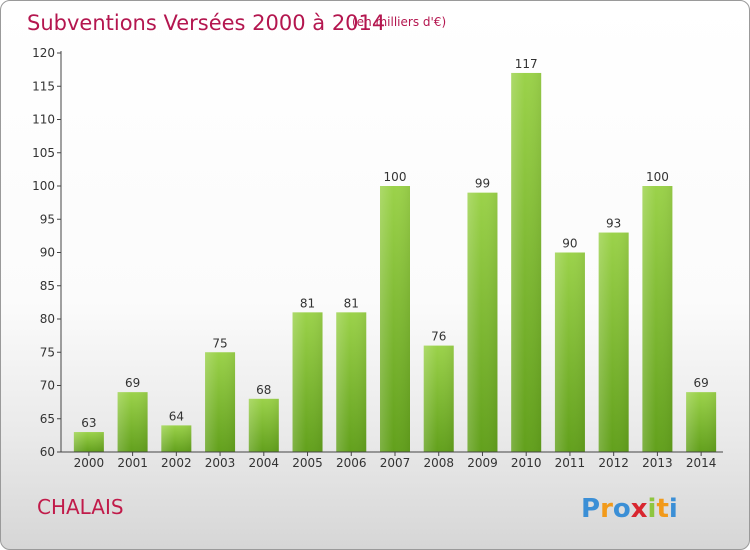  I want to click on bar-value-label: 63, so click(88, 423).